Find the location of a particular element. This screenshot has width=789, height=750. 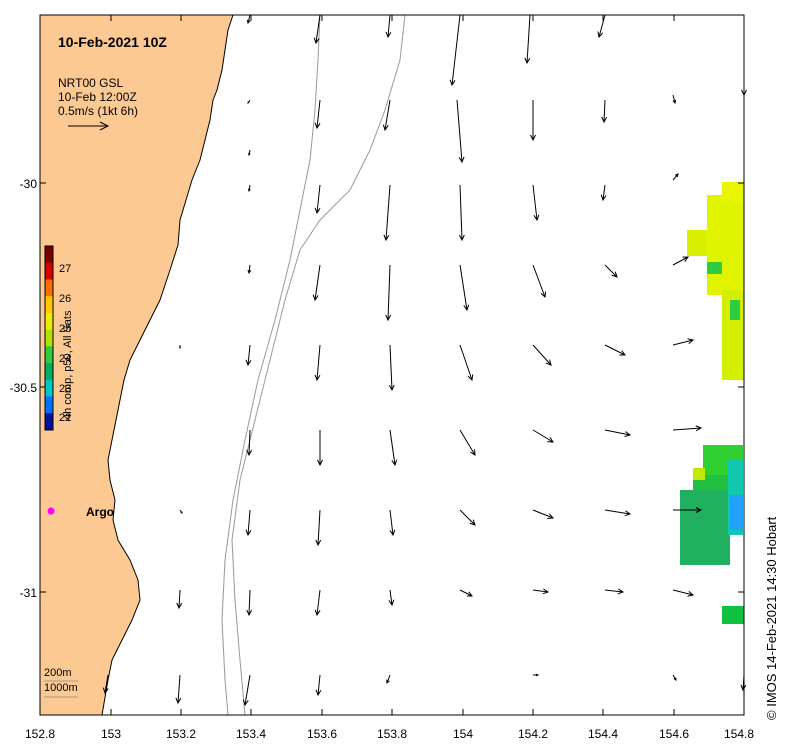

x-tick-label: 153.4 is located at coordinates (251, 734).